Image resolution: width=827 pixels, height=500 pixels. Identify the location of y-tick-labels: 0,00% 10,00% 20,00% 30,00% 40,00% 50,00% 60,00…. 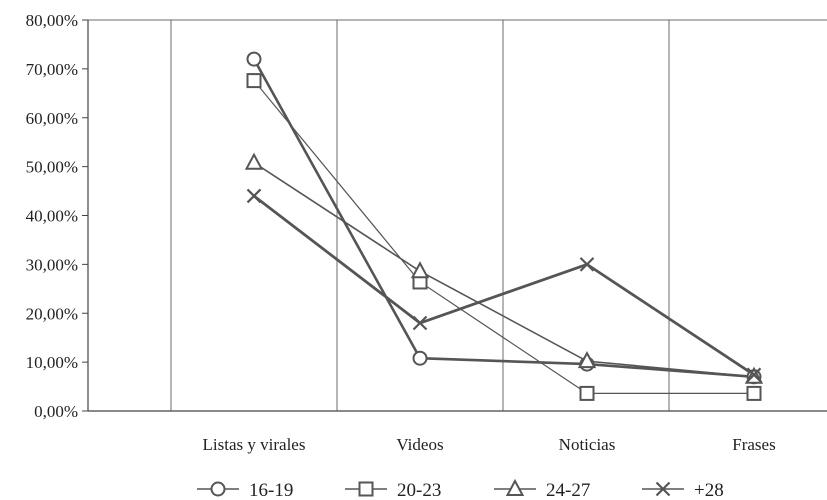
(52, 216).